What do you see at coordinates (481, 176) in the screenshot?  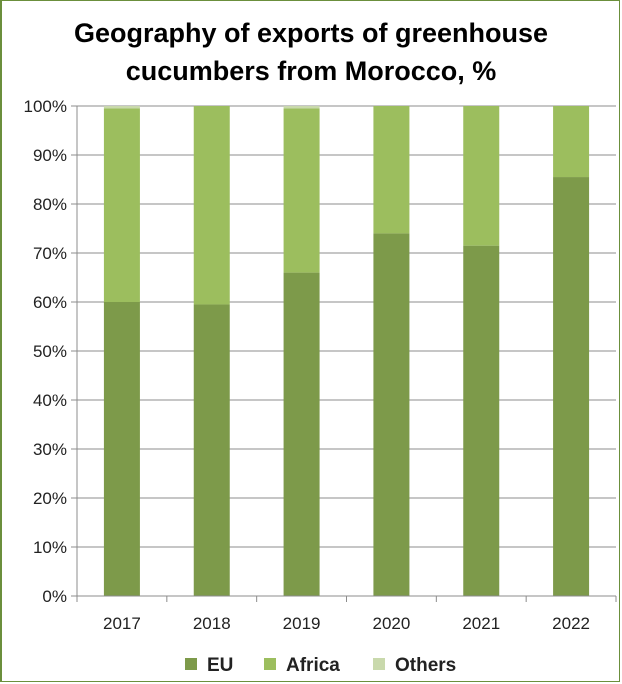 I see `bar-africa-2021` at bounding box center [481, 176].